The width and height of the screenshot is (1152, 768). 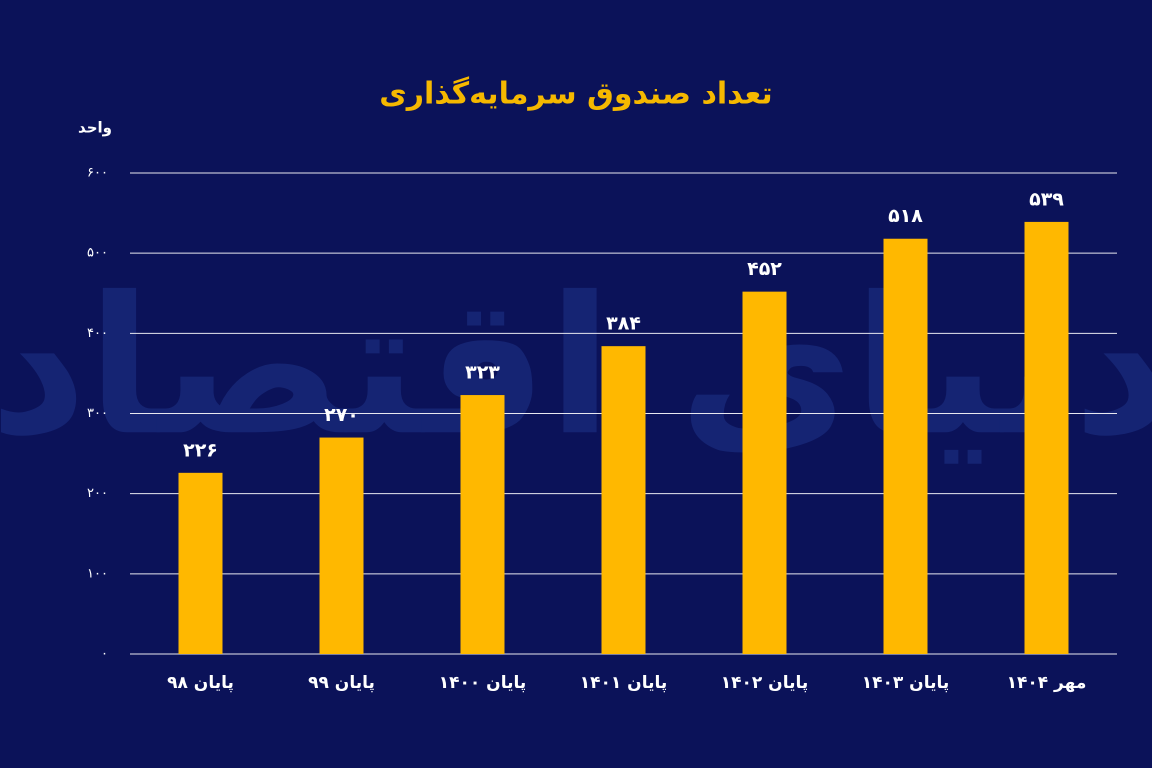 I want to click on y-tick-label: ۵۰۰, so click(x=97, y=253).